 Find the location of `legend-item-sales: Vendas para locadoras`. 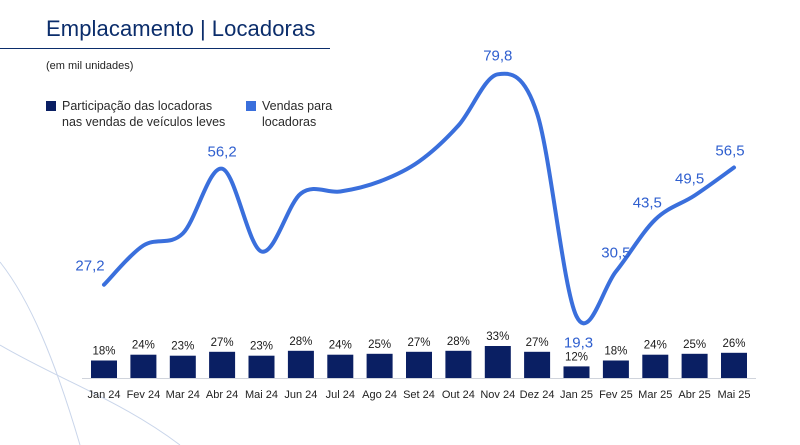

legend-item-sales: Vendas para locadoras is located at coordinates (306, 115).